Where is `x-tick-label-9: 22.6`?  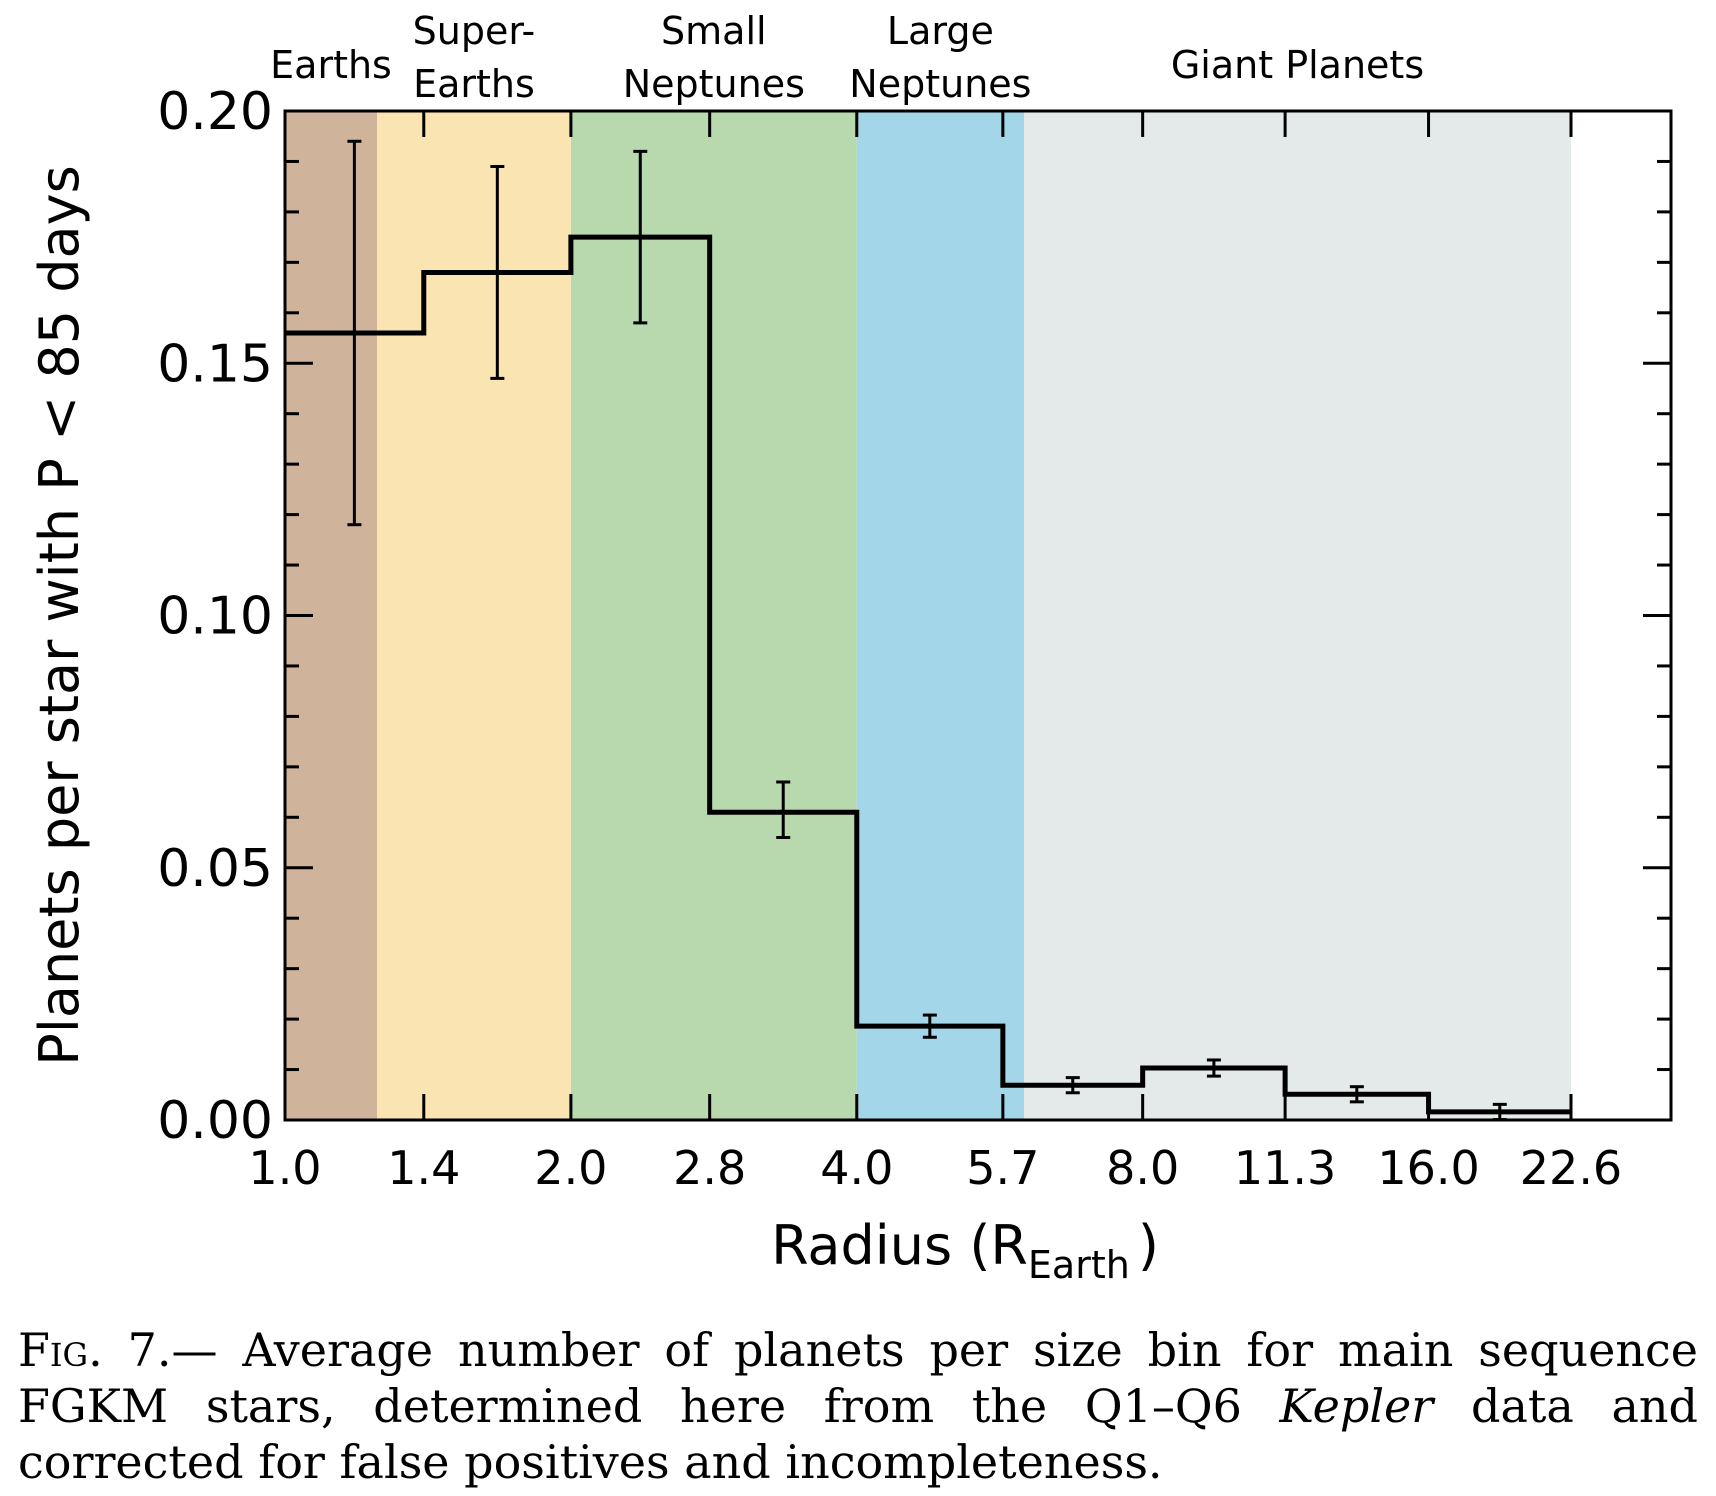
x-tick-label-9: 22.6 is located at coordinates (1571, 1168).